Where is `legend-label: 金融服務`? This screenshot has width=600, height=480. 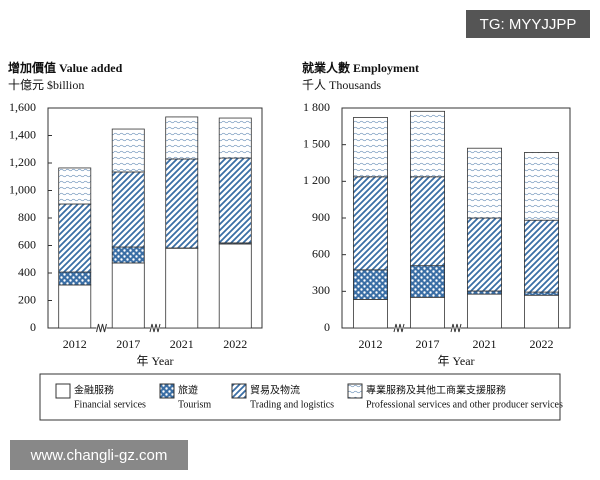
legend-label: 金融服務 is located at coordinates (94, 389).